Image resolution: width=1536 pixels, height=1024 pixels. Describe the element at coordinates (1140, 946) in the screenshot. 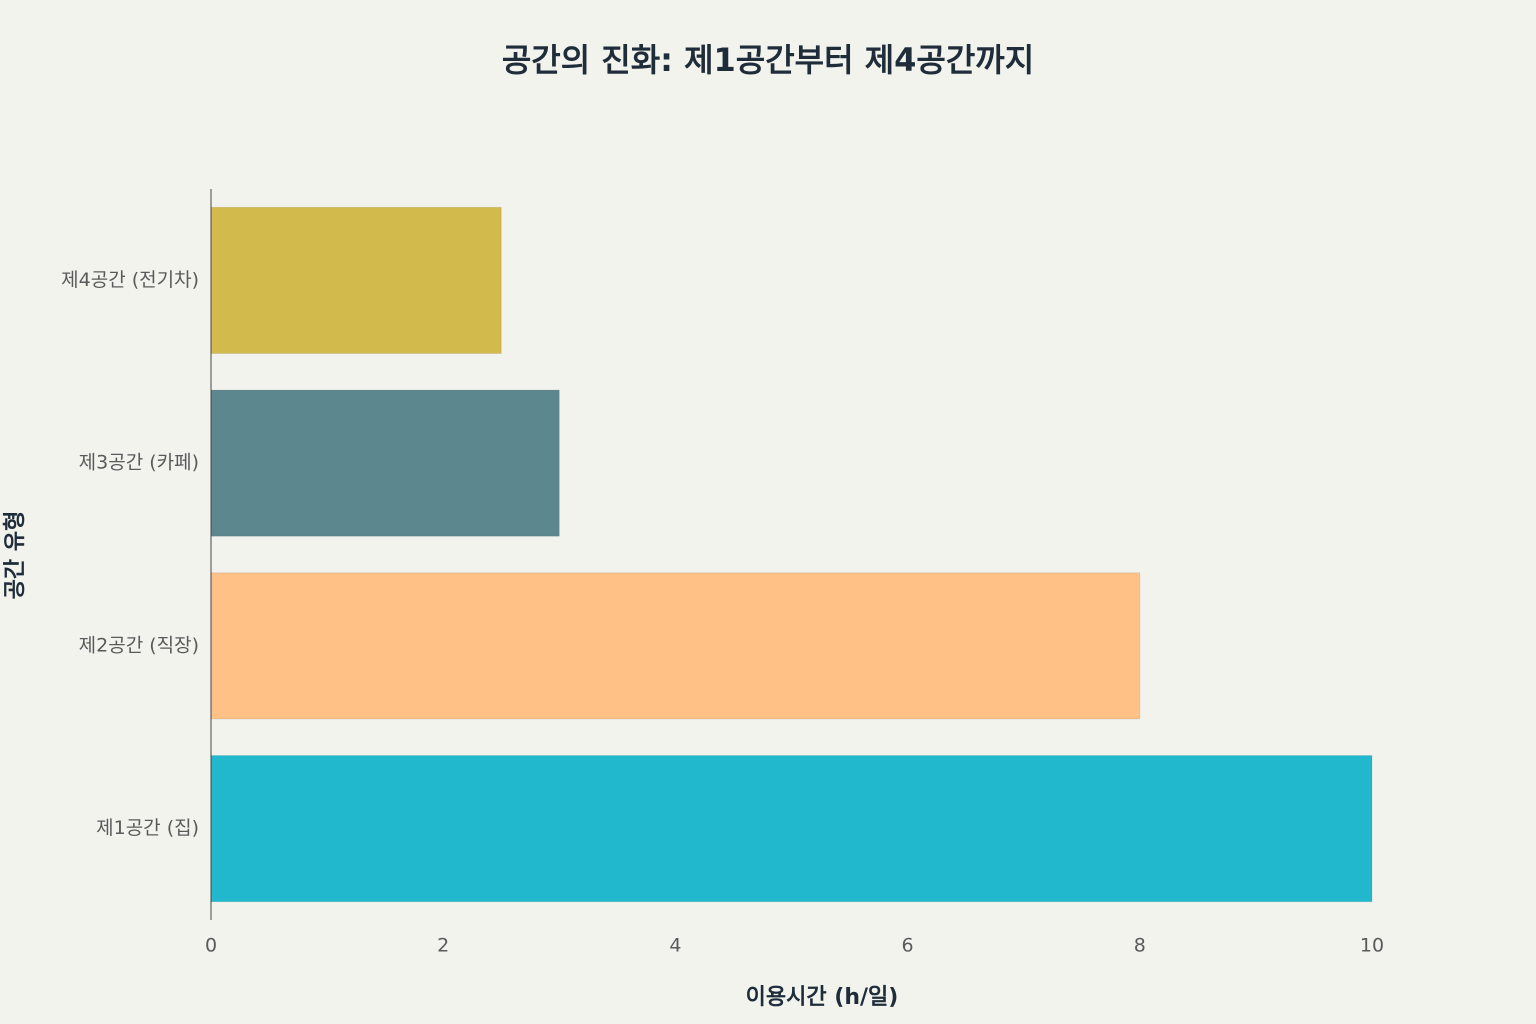

I see `x-tick-label: 8` at that location.